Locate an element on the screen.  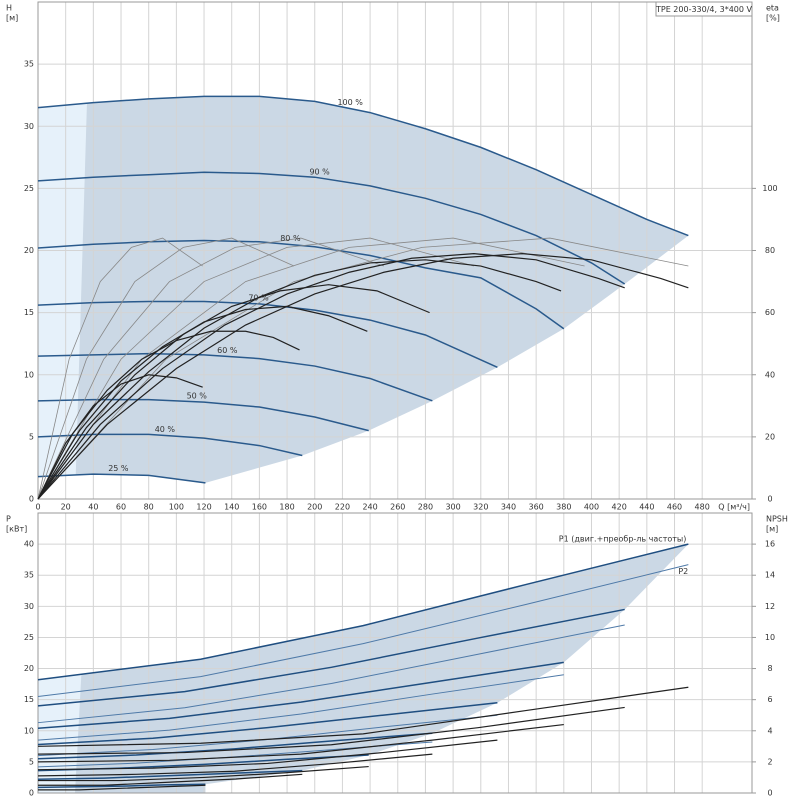
x-tick-label: 20 is located at coordinates (66, 507).